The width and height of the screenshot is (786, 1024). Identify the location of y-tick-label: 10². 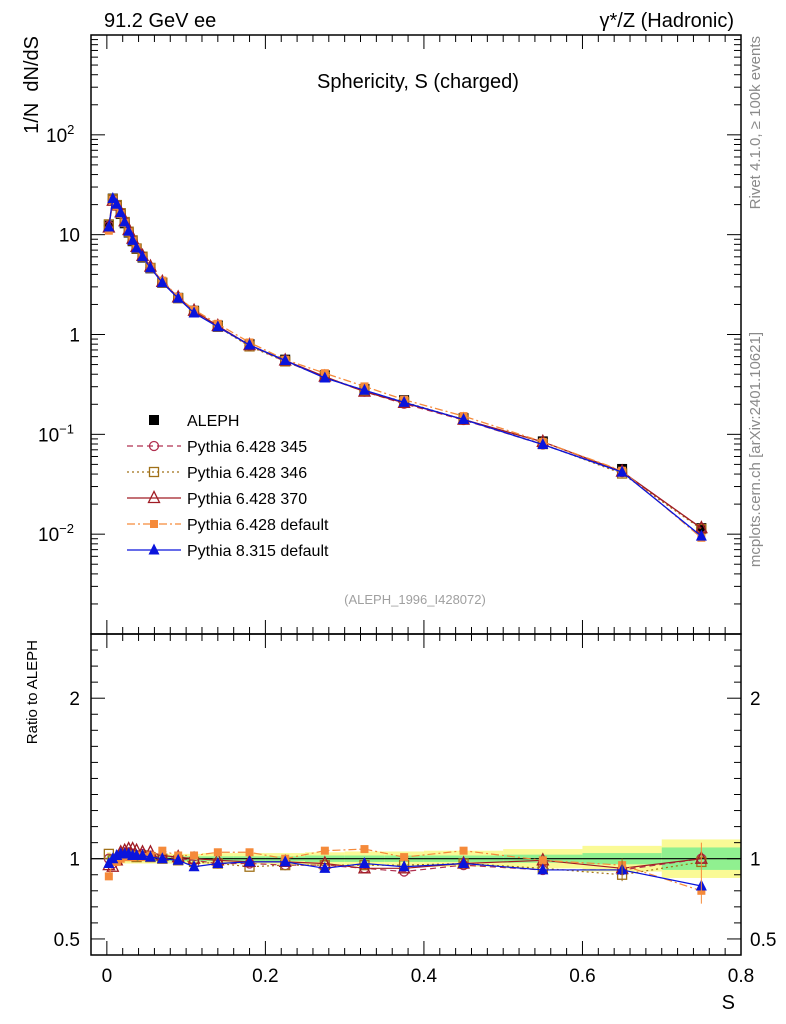
(60, 134).